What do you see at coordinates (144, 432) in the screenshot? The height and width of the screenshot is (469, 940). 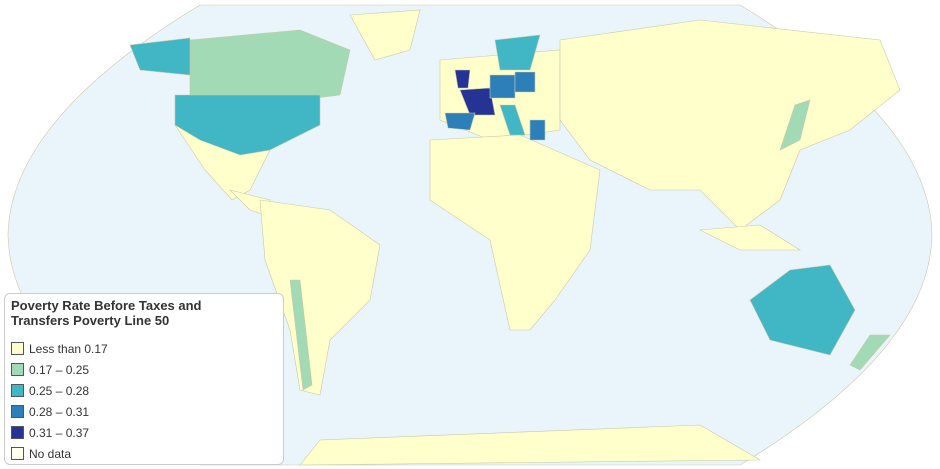 I see `legend-item: 0.31 – 0.37` at bounding box center [144, 432].